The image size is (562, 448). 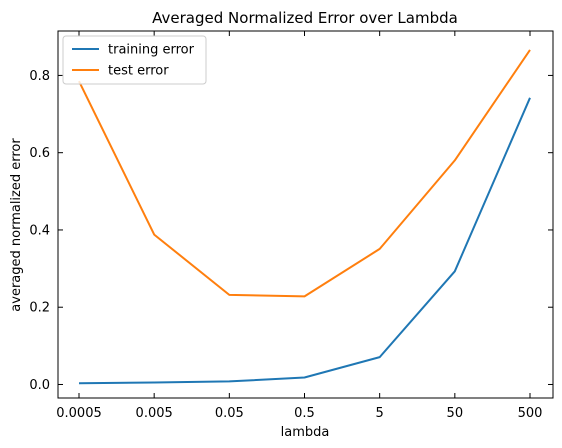 What do you see at coordinates (380, 413) in the screenshot?
I see `x-tick-label: 5` at bounding box center [380, 413].